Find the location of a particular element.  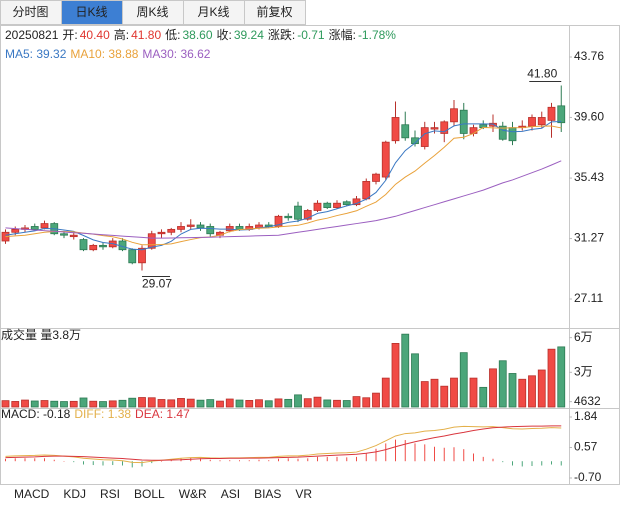

indicator-tab: BOLL is located at coordinates (149, 494).